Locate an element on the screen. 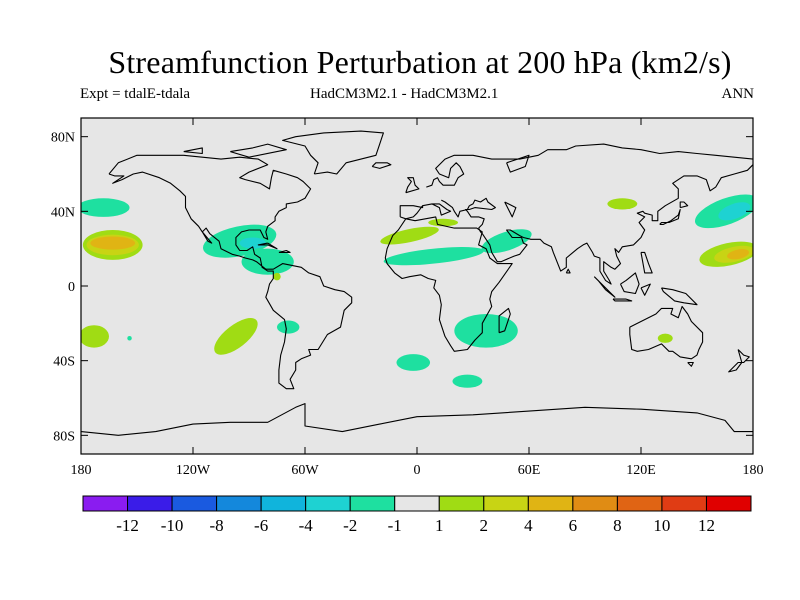  lon-label: 60W is located at coordinates (305, 470).